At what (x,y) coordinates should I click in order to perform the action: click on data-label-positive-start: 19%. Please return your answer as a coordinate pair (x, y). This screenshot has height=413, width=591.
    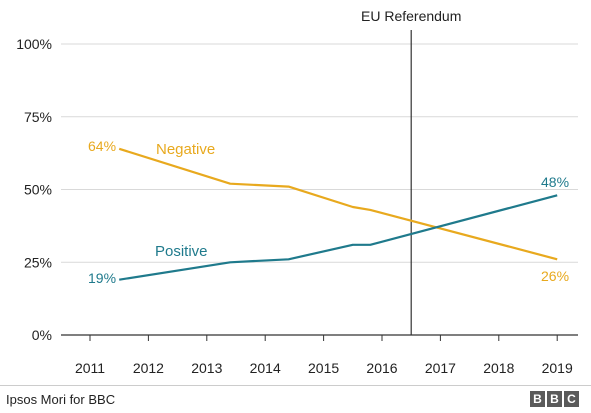
    Looking at the image, I should click on (102, 278).